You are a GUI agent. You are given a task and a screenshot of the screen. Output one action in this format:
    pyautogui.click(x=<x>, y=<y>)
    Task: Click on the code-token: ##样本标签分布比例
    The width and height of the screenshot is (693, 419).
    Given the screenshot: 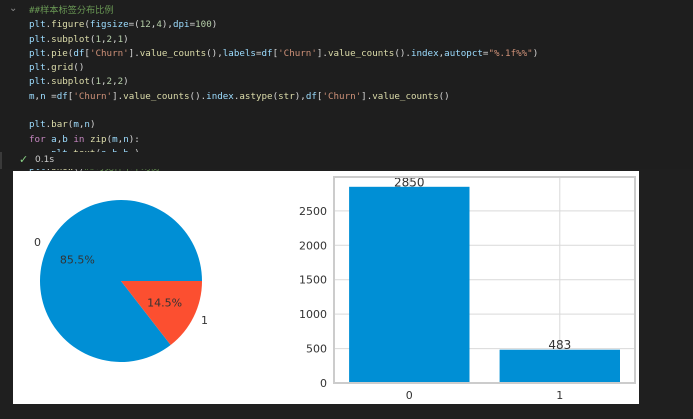 What is the action you would take?
    pyautogui.click(x=71, y=10)
    